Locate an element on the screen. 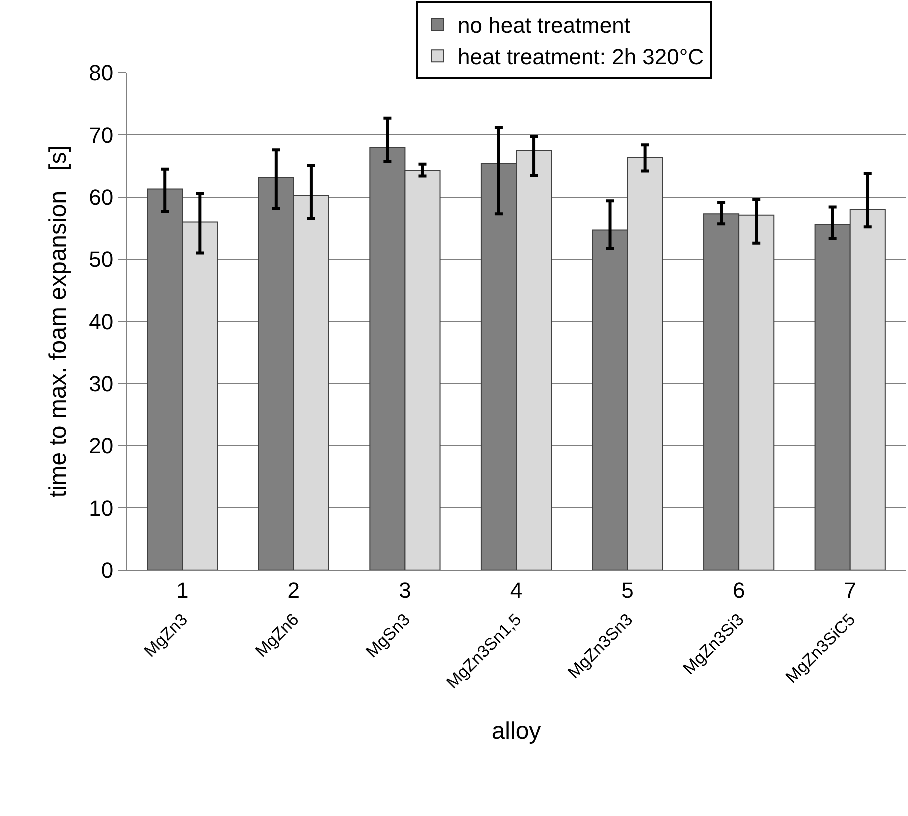 This screenshot has width=908, height=816. x-tick-label: 1 is located at coordinates (182, 590).